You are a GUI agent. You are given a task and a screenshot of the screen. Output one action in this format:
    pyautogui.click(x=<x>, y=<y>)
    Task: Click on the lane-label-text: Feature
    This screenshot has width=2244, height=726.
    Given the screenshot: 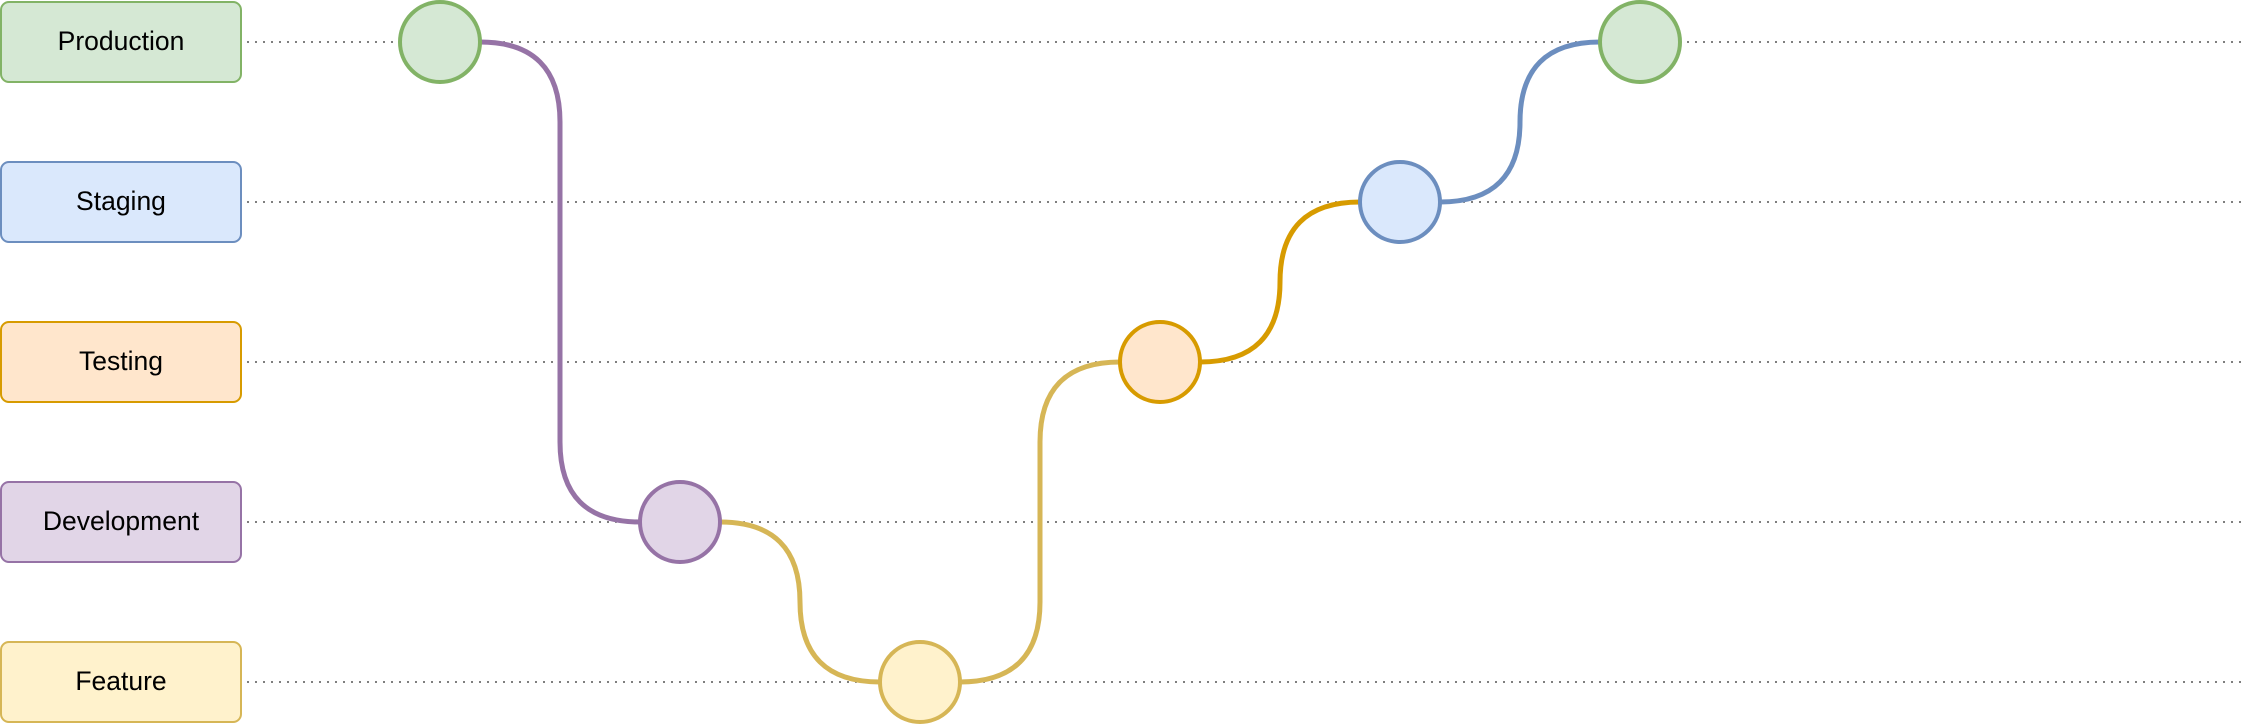 What is the action you would take?
    pyautogui.click(x=120, y=681)
    